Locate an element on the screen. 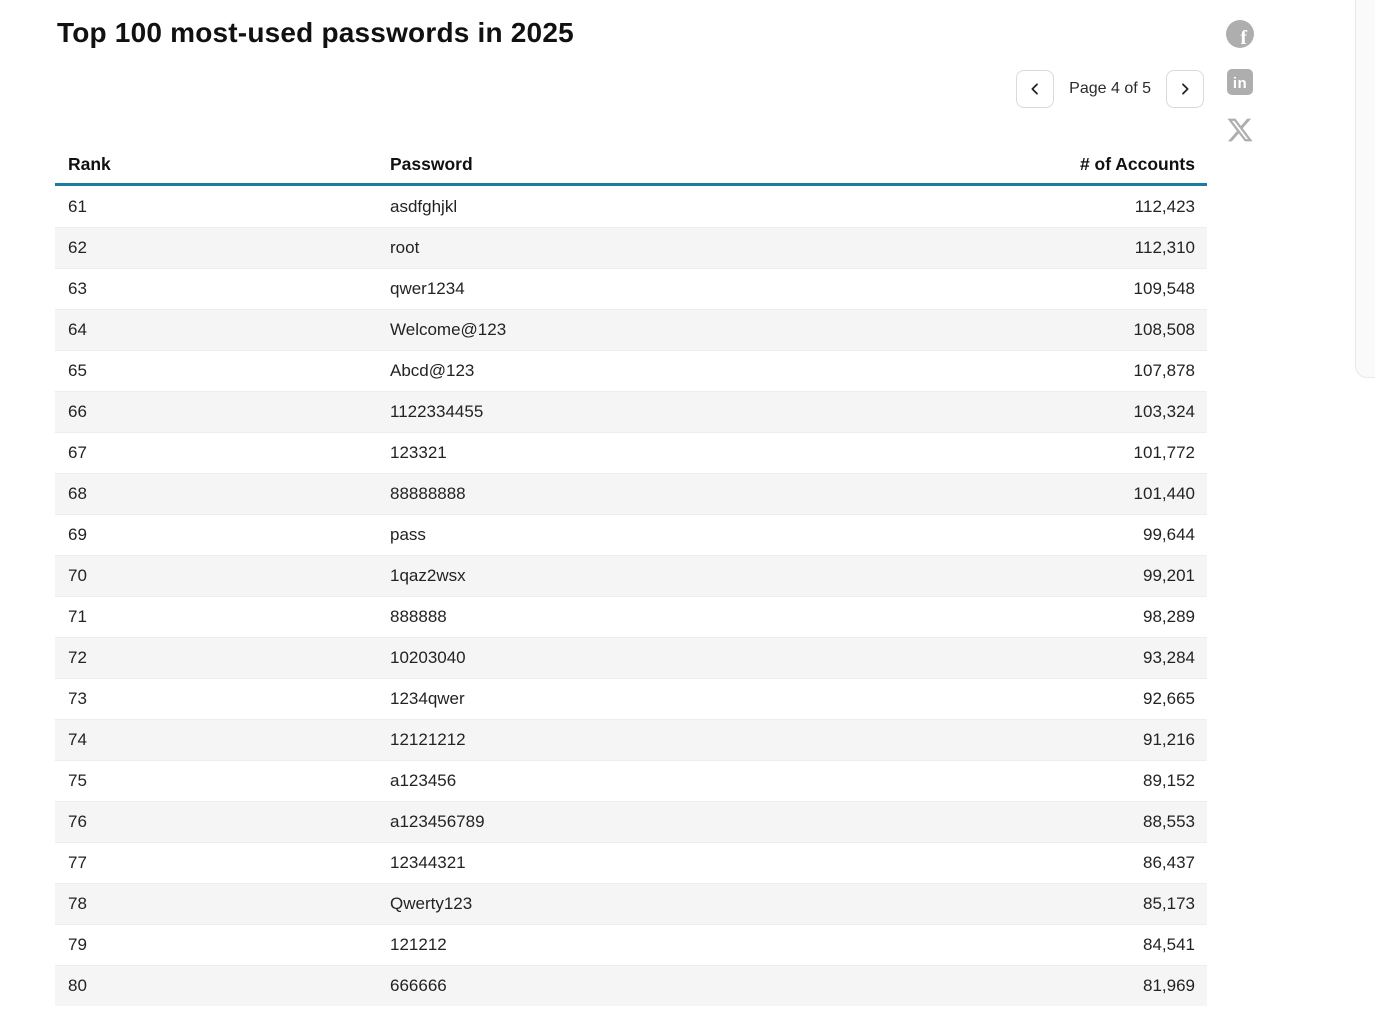  rank-cell: 65 is located at coordinates (77, 370).